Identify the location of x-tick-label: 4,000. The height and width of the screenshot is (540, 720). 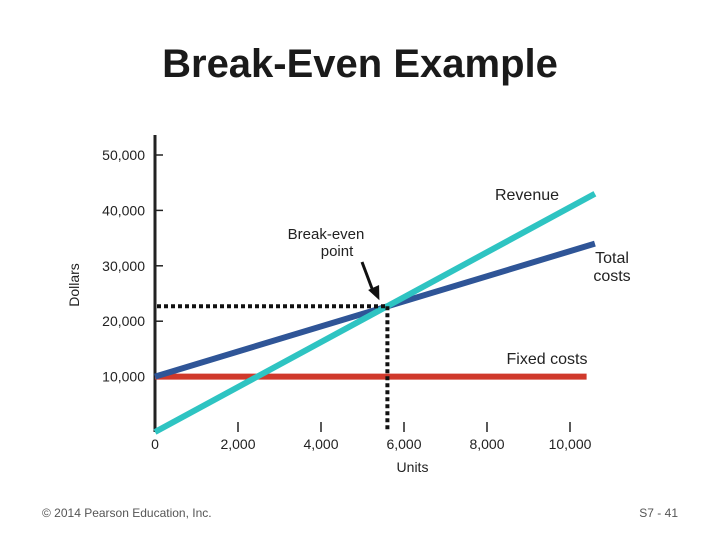
(320, 444).